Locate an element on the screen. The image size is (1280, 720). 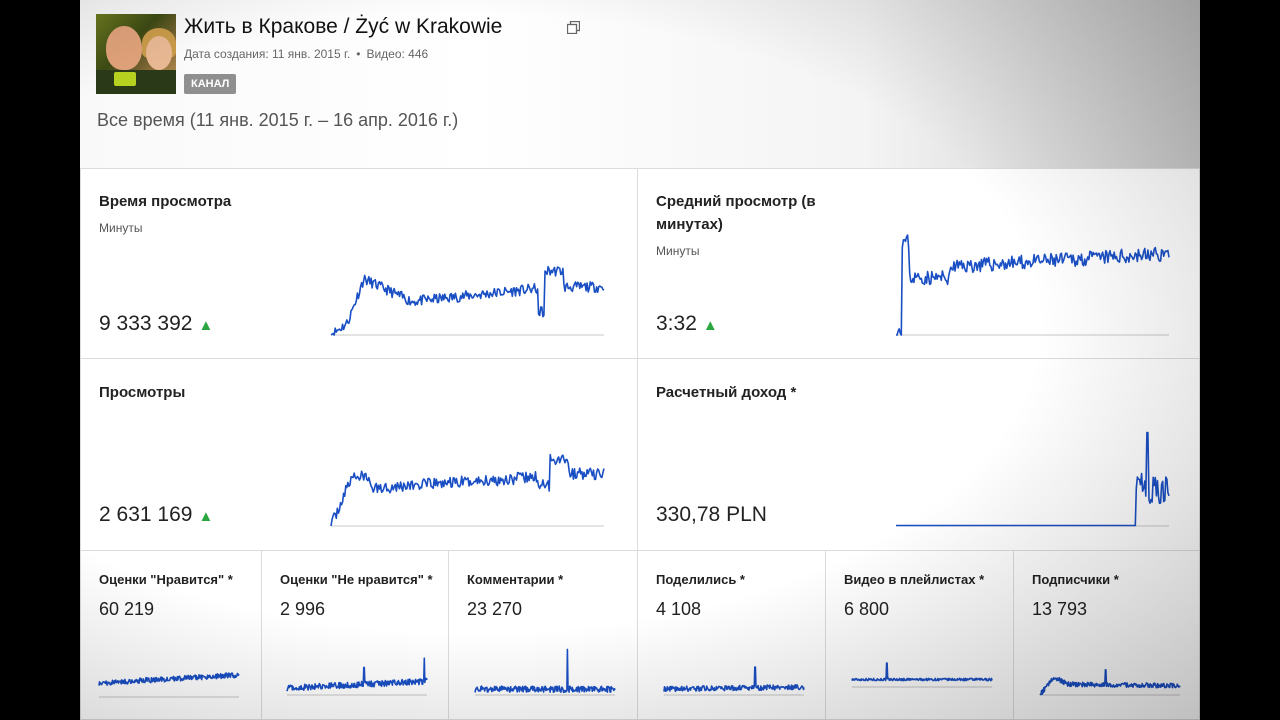
card-label: Средний просмотр (в минутах) is located at coordinates (736, 213).